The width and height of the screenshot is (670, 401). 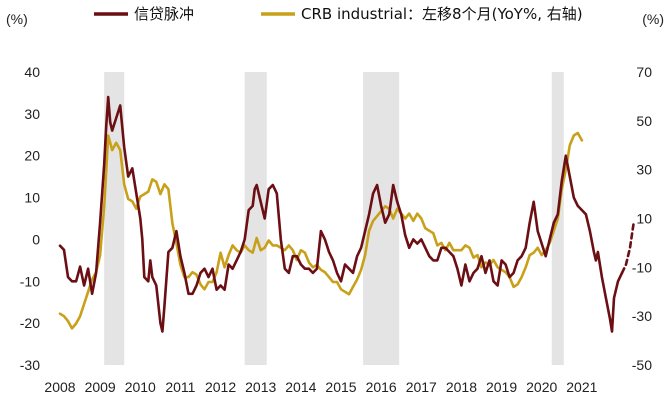 What do you see at coordinates (30, 323) in the screenshot?
I see `left-tick-label: -20` at bounding box center [30, 323].